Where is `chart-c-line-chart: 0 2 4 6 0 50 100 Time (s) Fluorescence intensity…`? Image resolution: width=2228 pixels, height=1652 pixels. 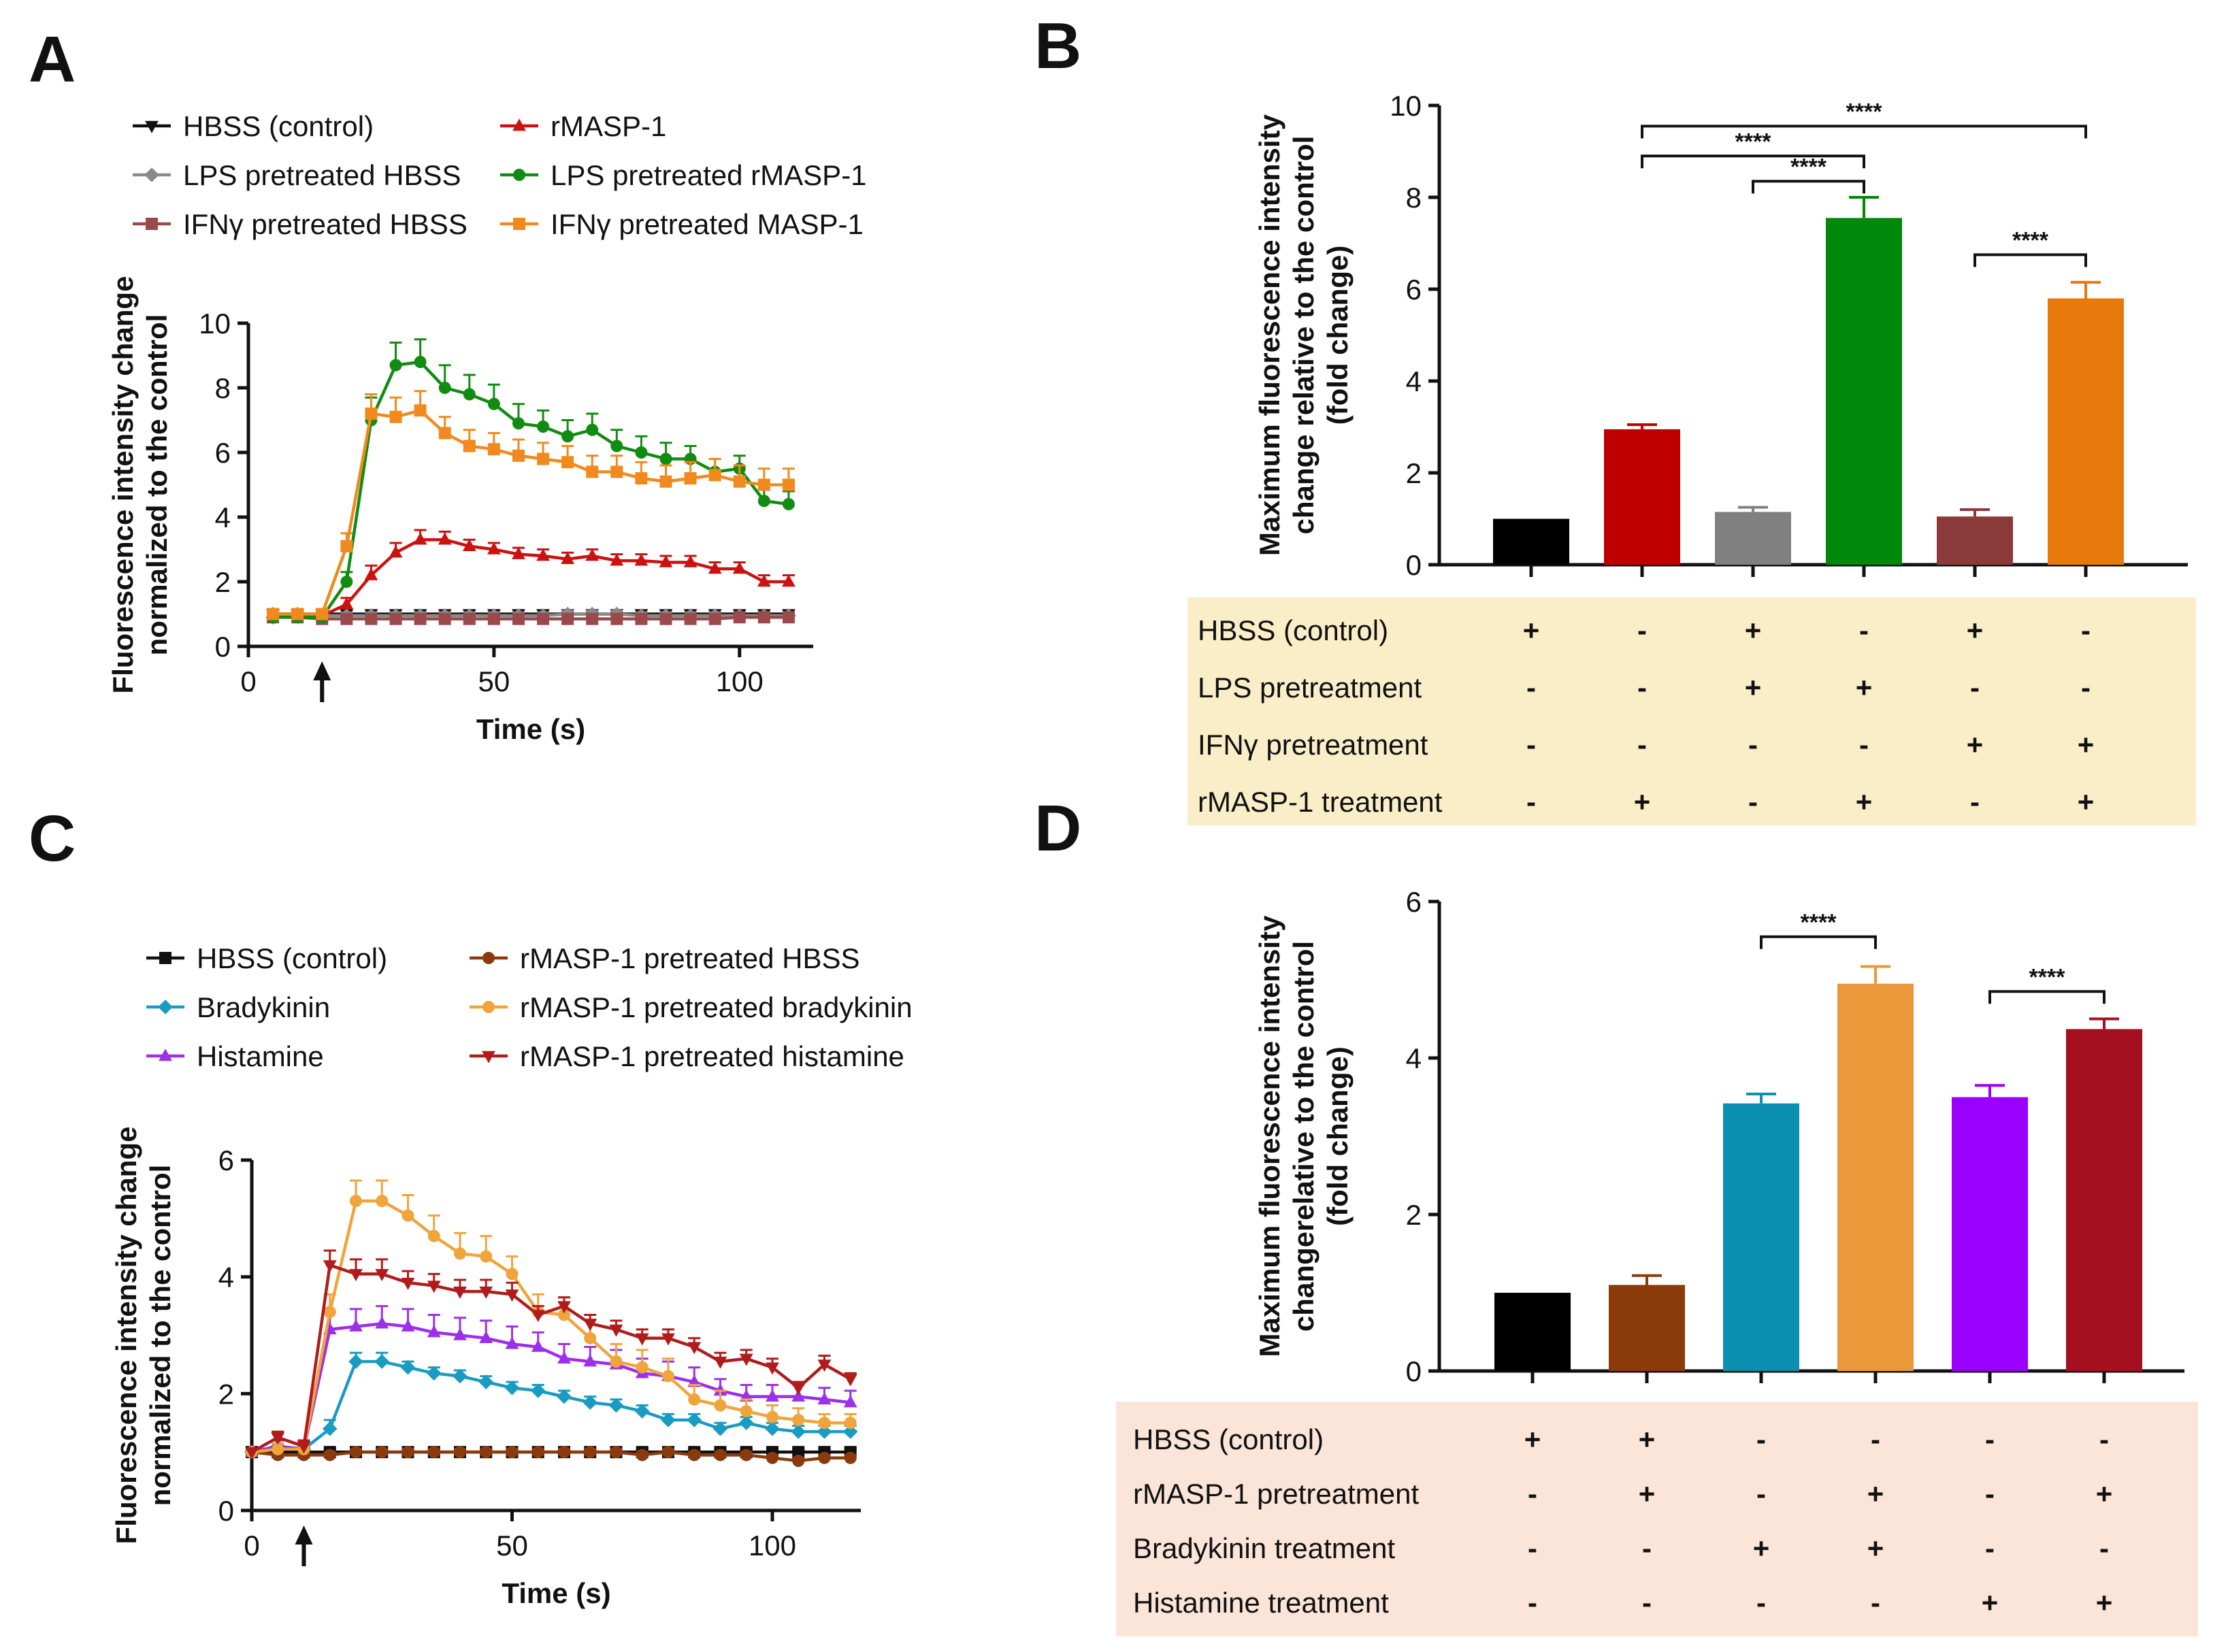
chart-c-line-chart: 0 2 4 6 0 50 100 Time (s) Fluorescence intensity… is located at coordinates (511, 1276).